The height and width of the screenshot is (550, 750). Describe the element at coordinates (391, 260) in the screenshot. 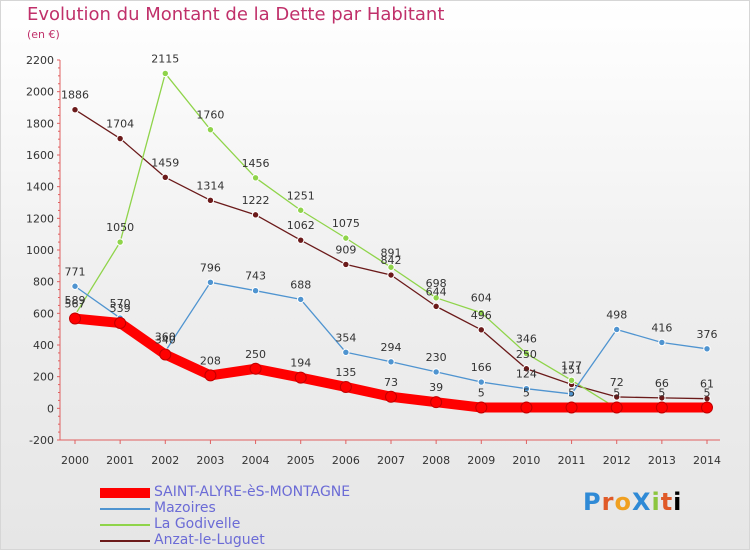

I see `data-label-anzat-le-luguet: 842` at that location.